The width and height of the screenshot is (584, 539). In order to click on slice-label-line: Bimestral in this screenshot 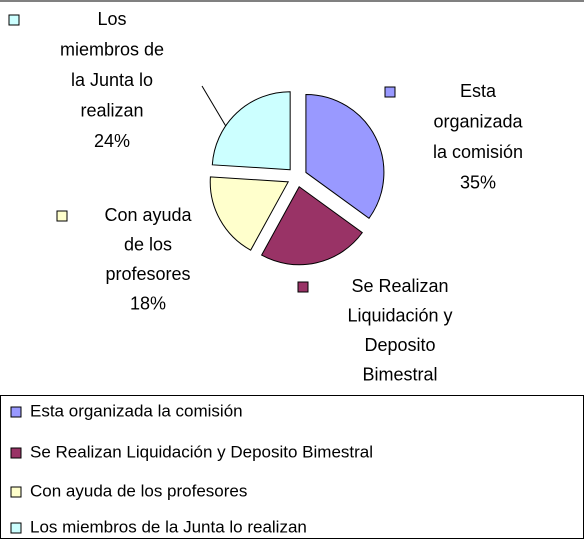, I will do `click(399, 374)`.